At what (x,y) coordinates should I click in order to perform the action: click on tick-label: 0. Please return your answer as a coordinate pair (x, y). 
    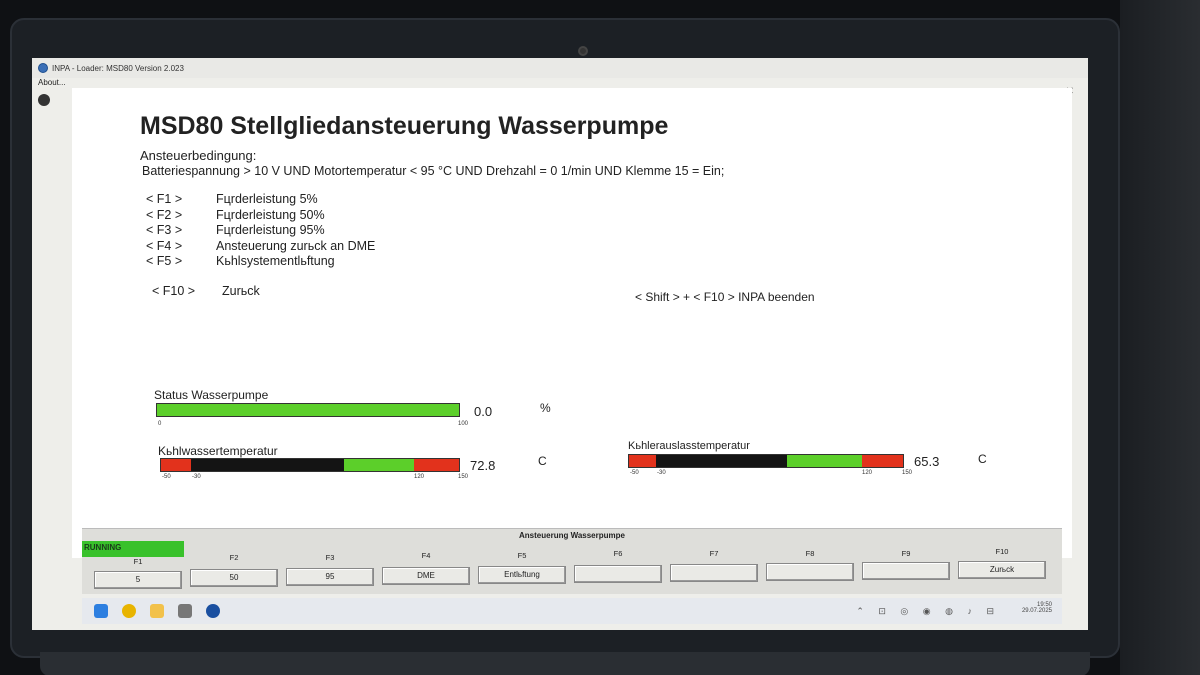
    Looking at the image, I should click on (160, 424).